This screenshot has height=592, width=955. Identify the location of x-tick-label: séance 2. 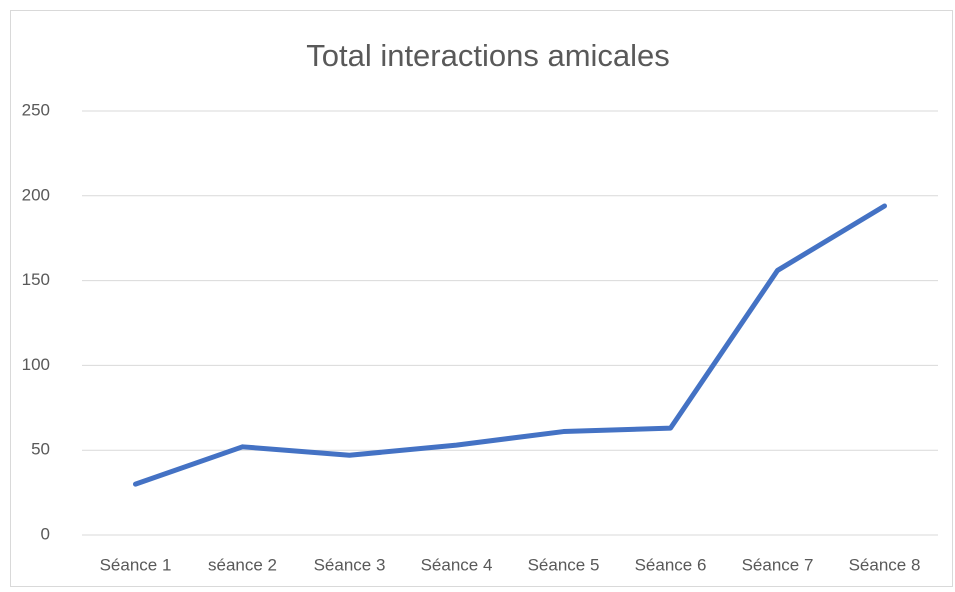
(242, 564).